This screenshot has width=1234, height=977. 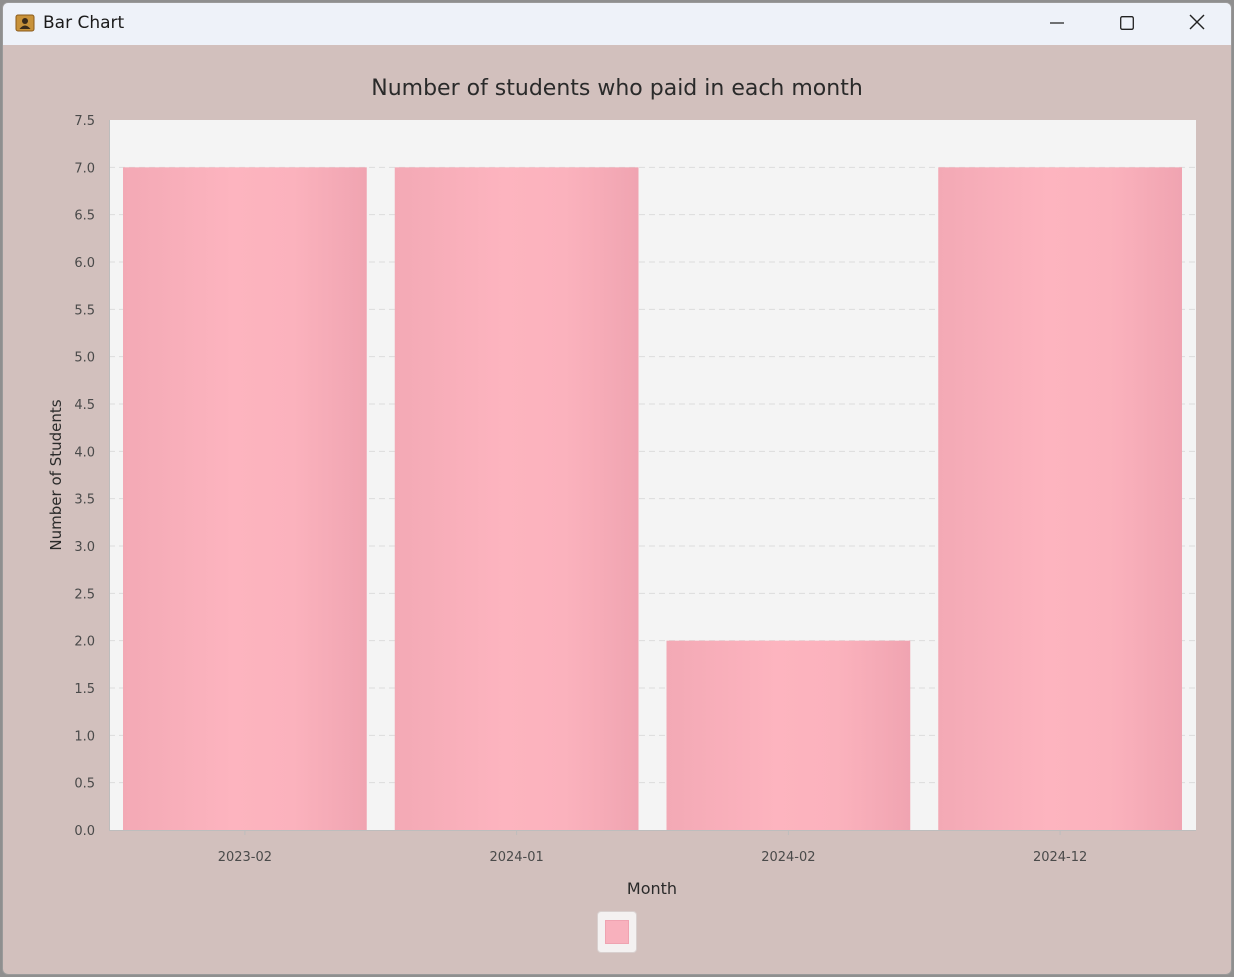 I want to click on y-tick-label: 2.0, so click(x=84, y=642).